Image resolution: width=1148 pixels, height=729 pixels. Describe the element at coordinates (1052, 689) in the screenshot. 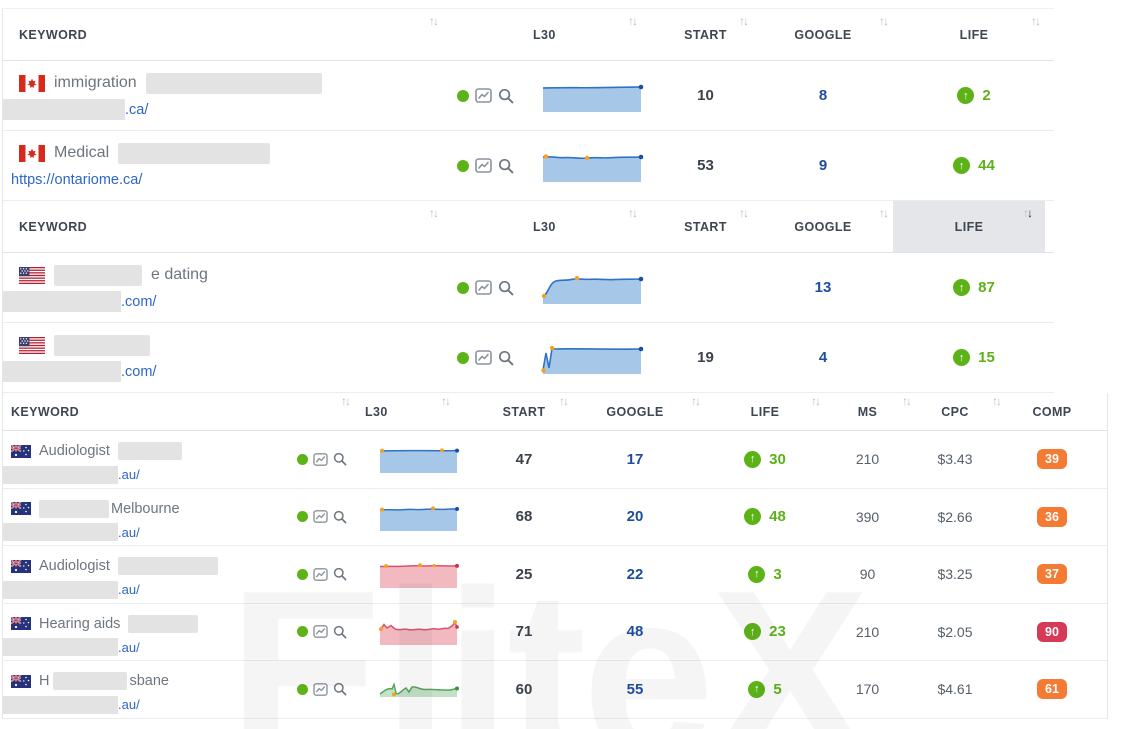

I see `competition-badge: 61` at that location.